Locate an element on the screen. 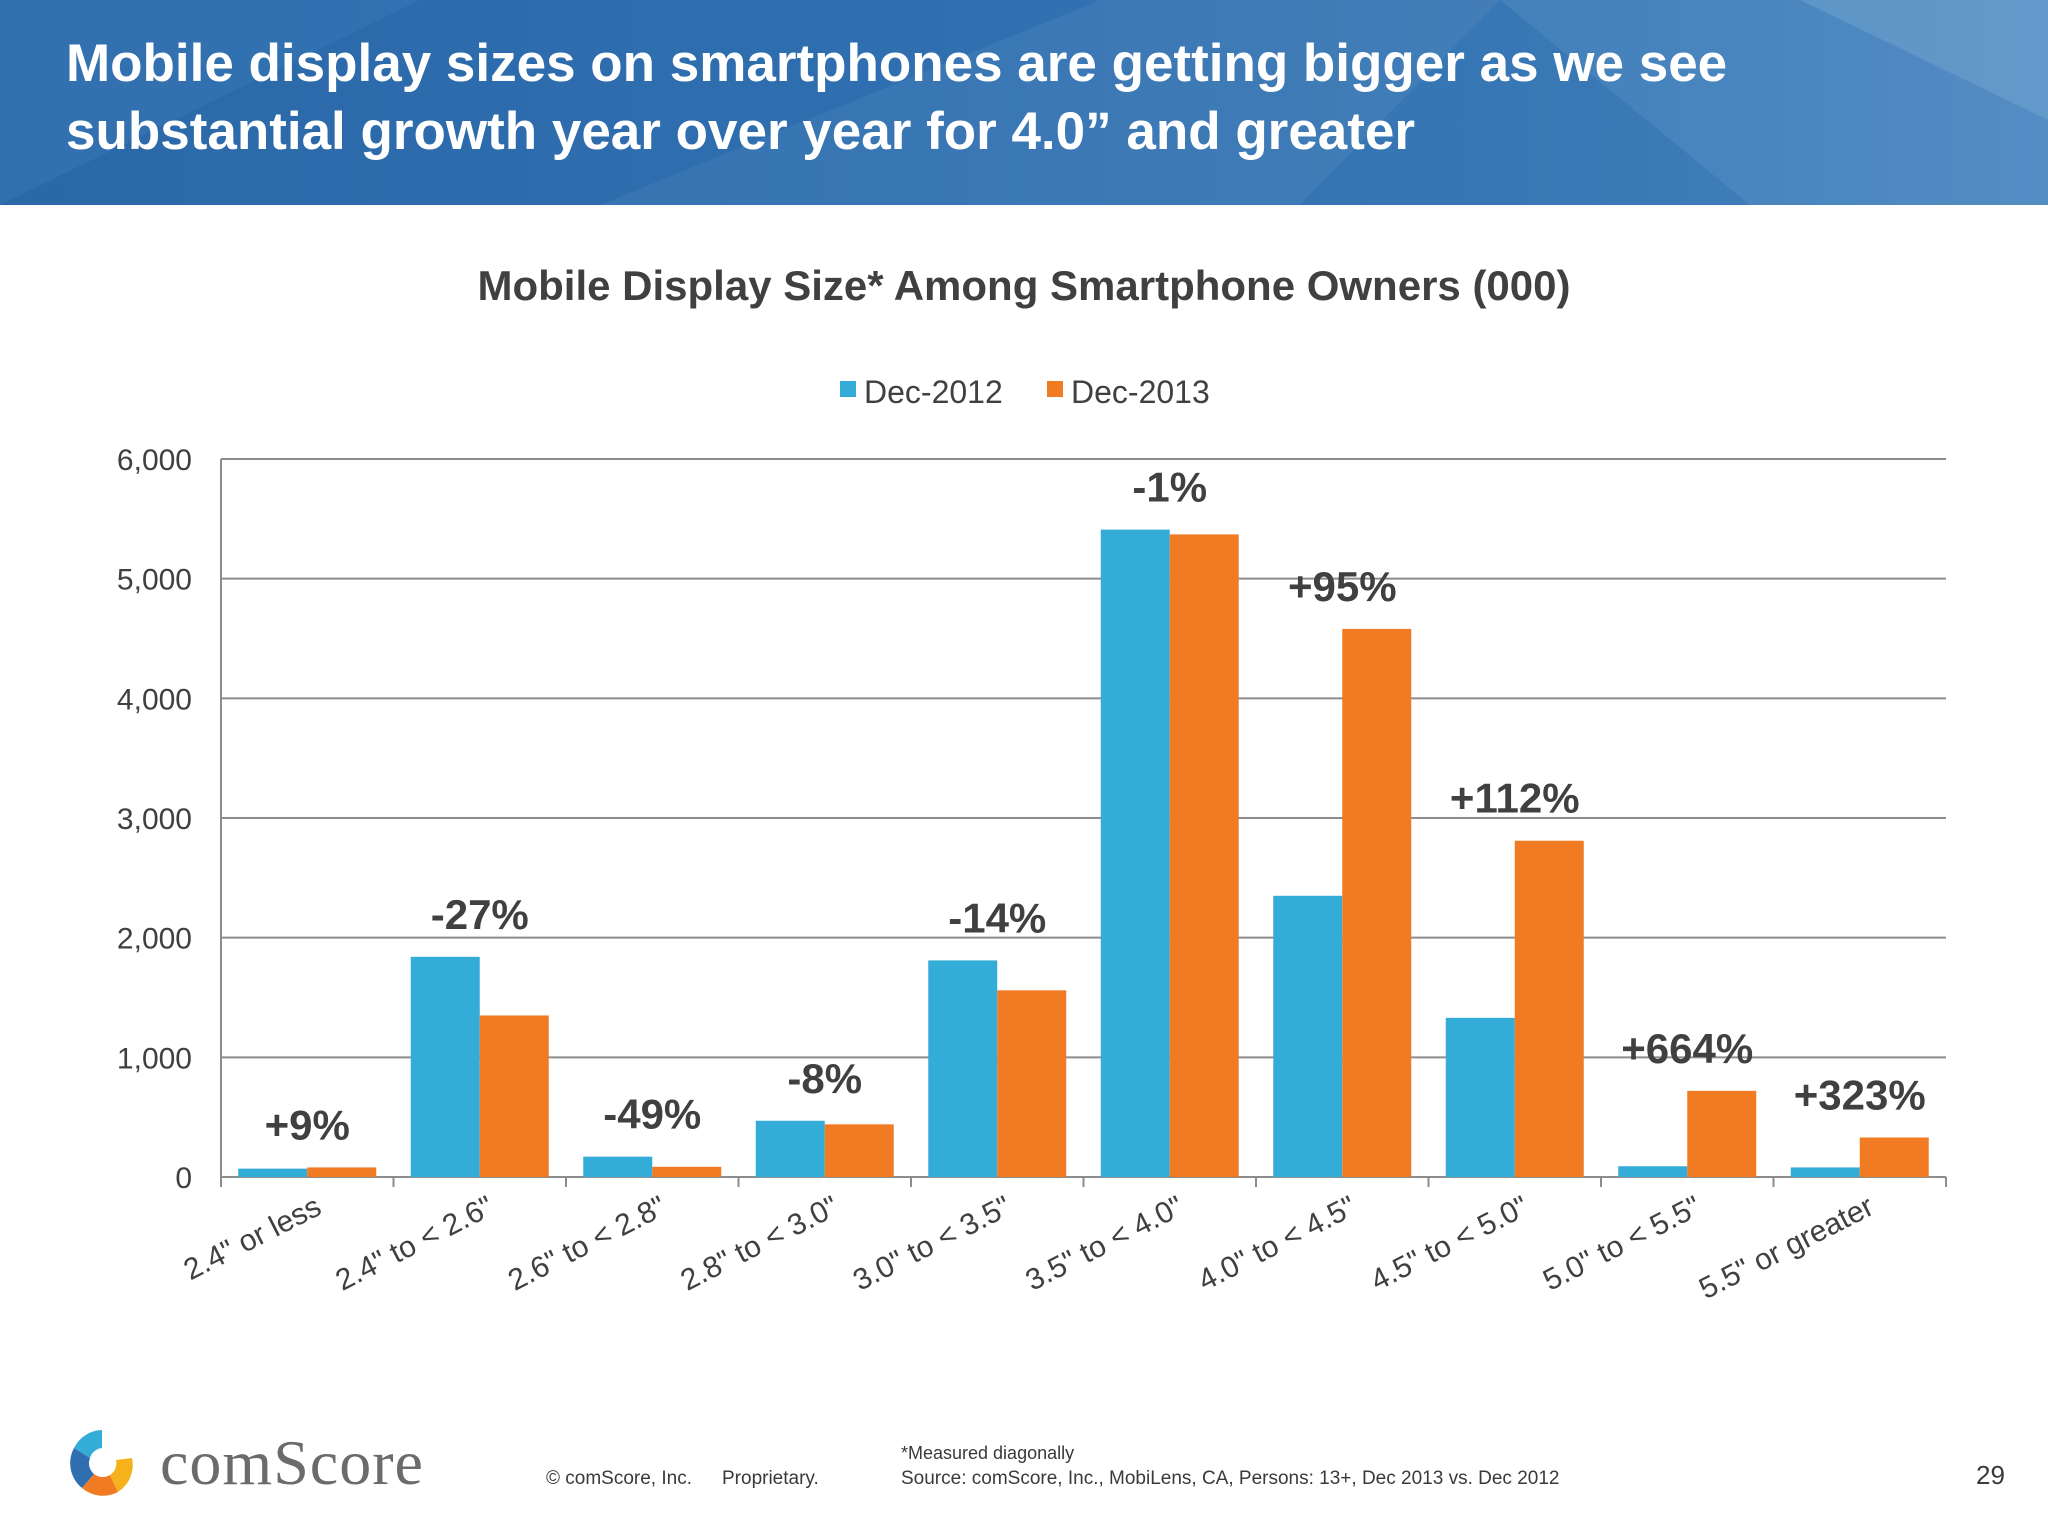 The image size is (2048, 1536). x-category-label: 3.5" to < 4.0" is located at coordinates (1104, 1244).